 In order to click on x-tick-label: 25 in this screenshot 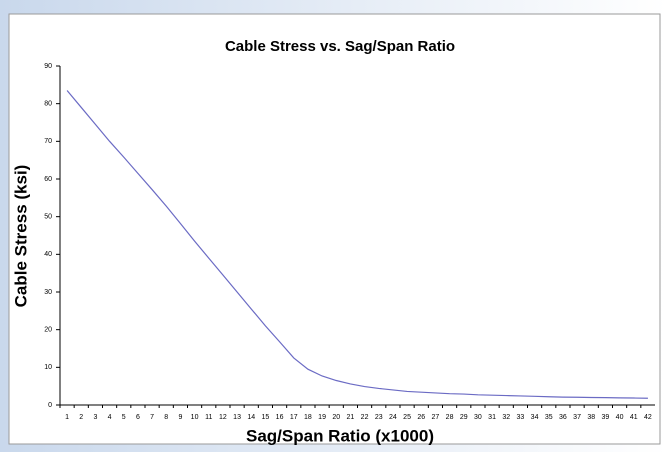, I will do `click(407, 417)`.